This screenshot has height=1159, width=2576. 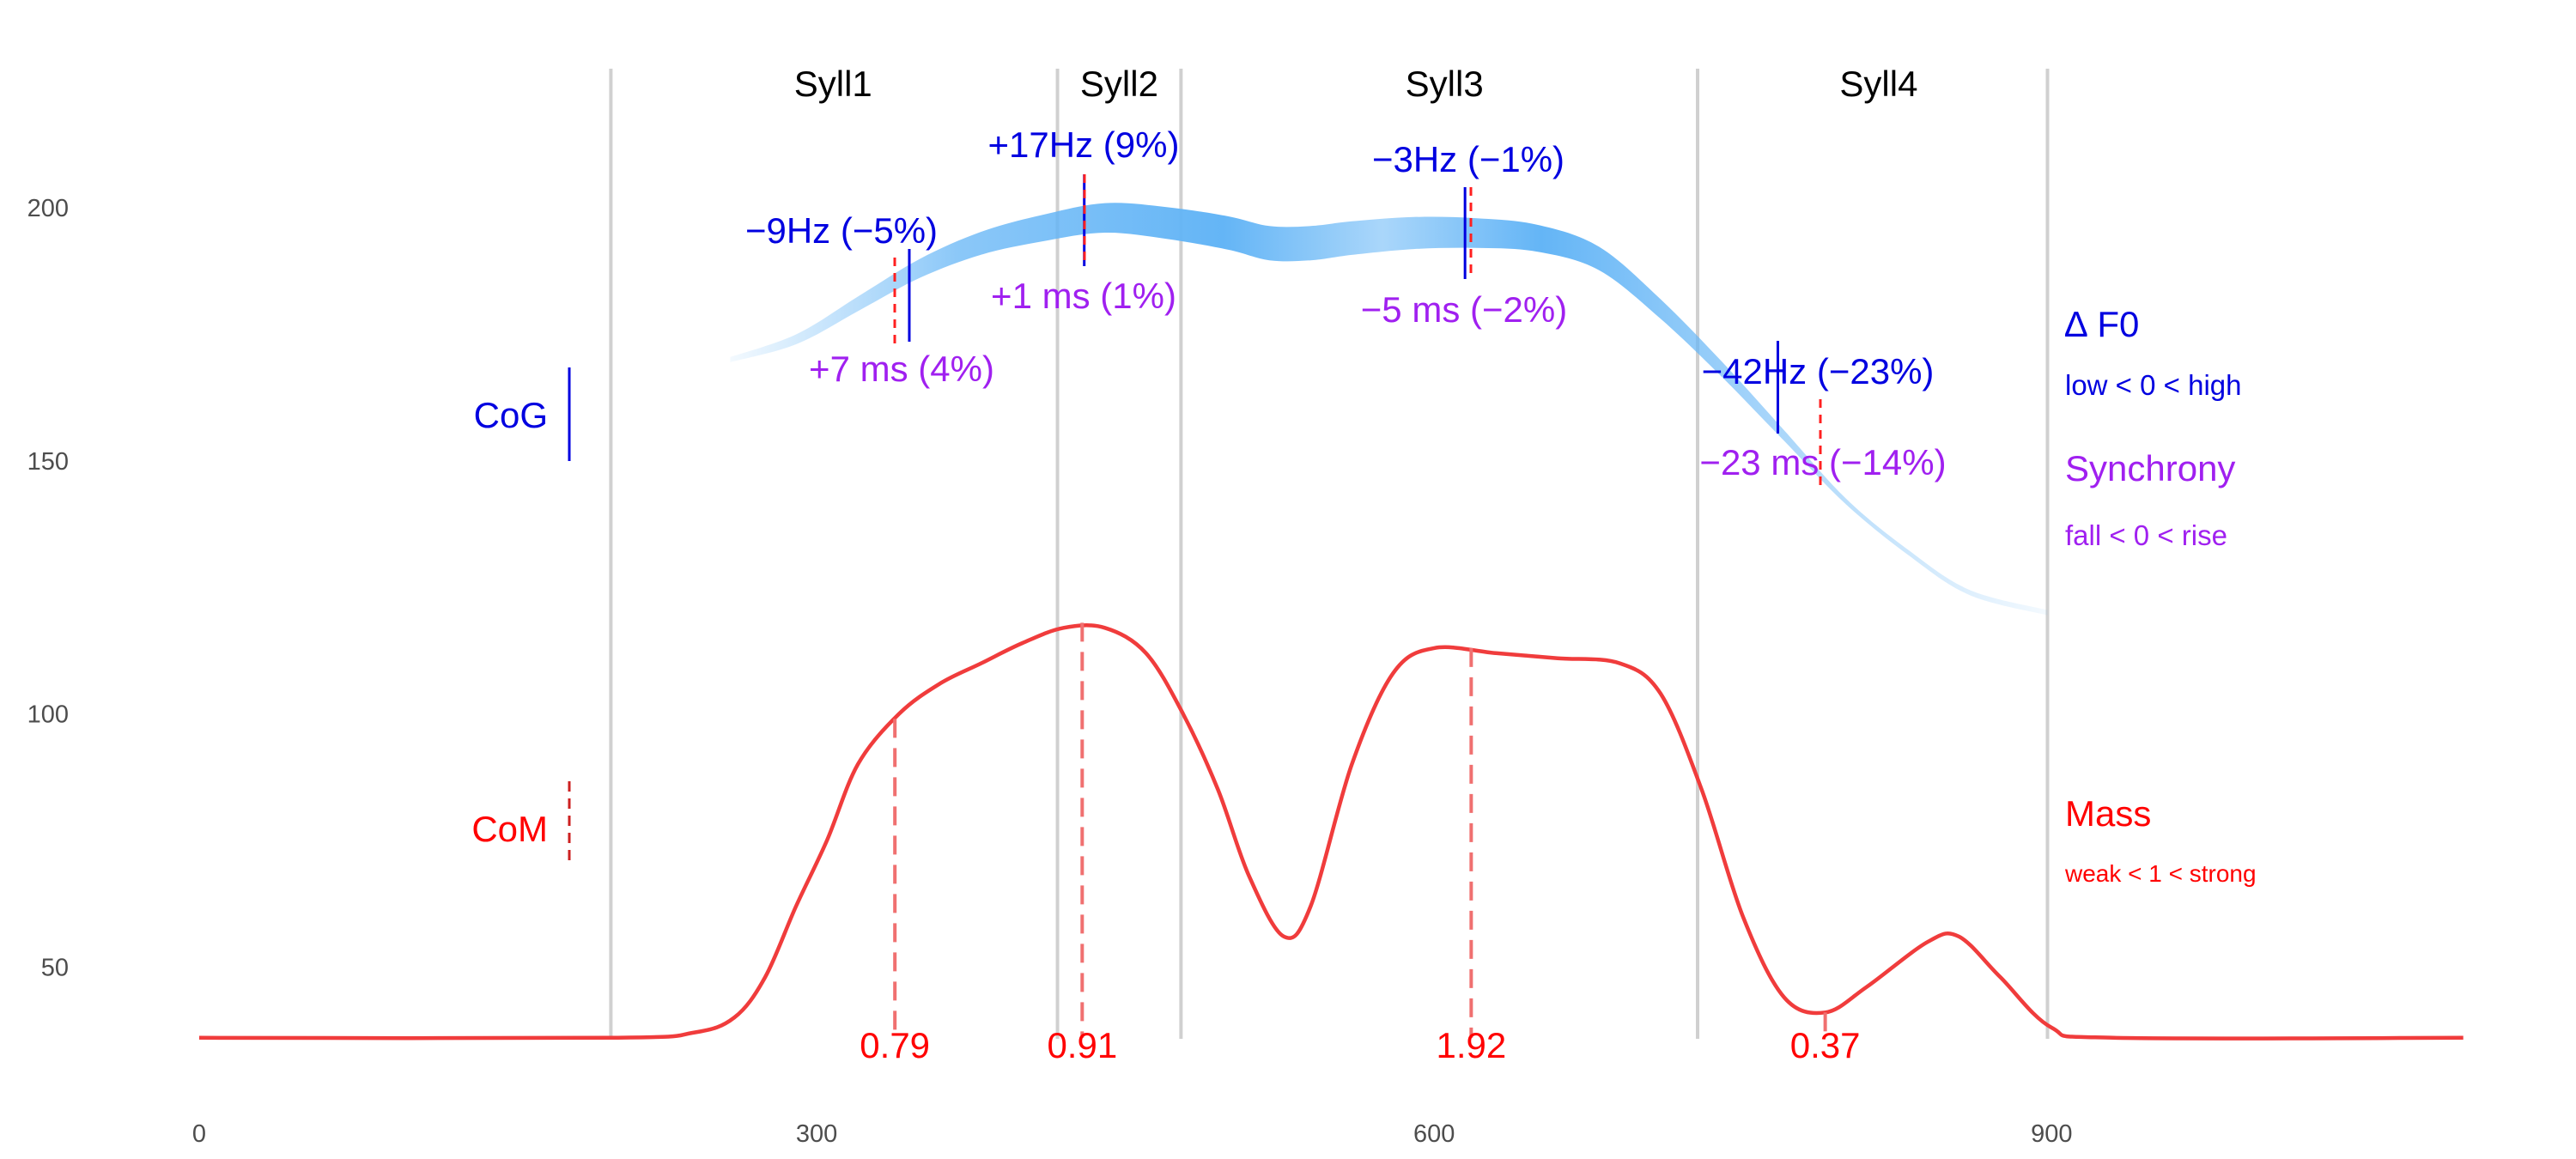 I want to click on legend-synchrony-sub: fall < 0 < rise, so click(x=2146, y=535).